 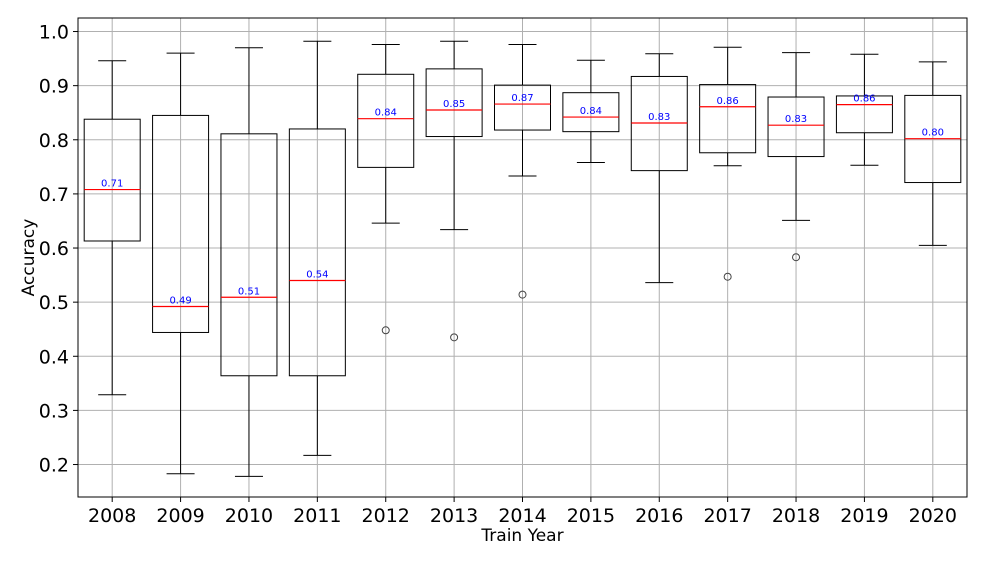 What do you see at coordinates (249, 516) in the screenshot?
I see `x-tick-label: 2010` at bounding box center [249, 516].